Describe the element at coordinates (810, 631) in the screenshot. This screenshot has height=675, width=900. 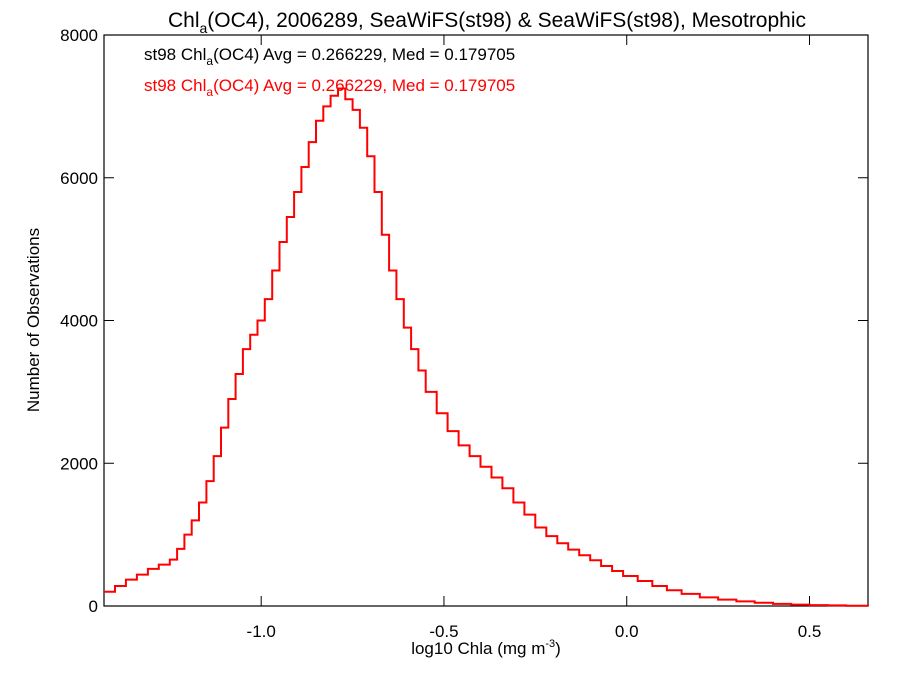
I see `x-tick-label: 0.5` at that location.